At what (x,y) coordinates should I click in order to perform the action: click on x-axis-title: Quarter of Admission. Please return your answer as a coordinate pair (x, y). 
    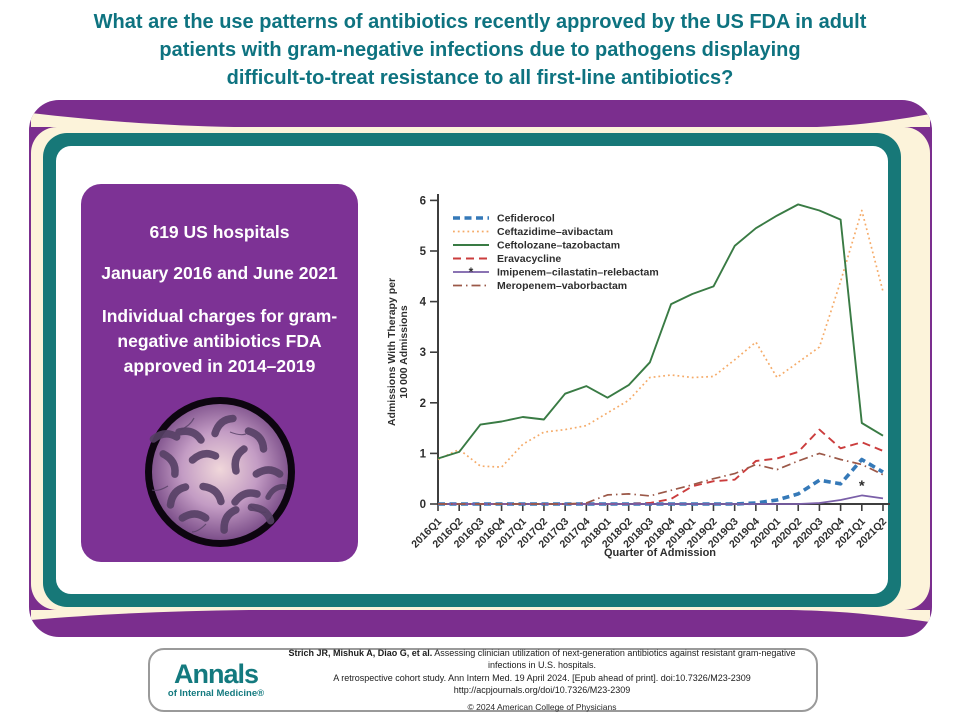
    Looking at the image, I should click on (660, 553).